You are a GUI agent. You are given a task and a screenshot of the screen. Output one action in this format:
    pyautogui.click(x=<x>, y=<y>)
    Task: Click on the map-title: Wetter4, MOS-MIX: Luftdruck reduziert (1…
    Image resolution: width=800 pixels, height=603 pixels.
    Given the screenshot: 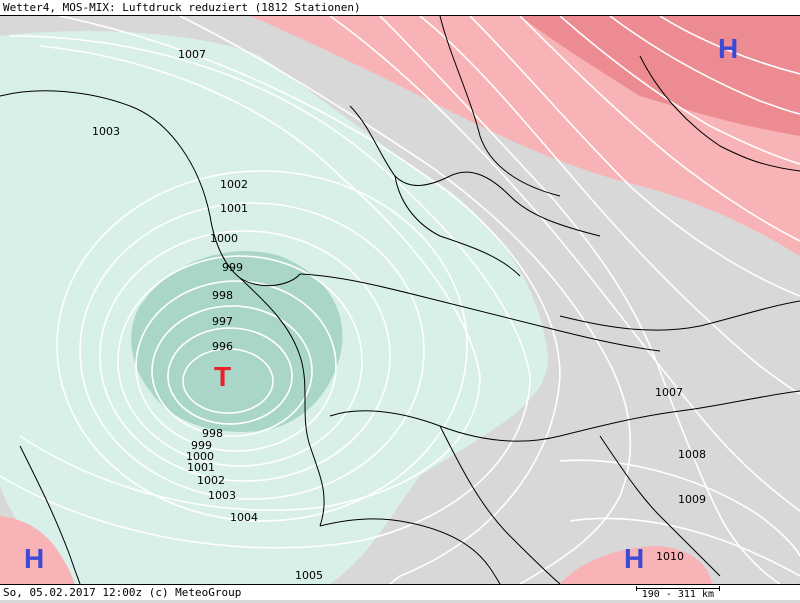 What is the action you would take?
    pyautogui.click(x=182, y=7)
    